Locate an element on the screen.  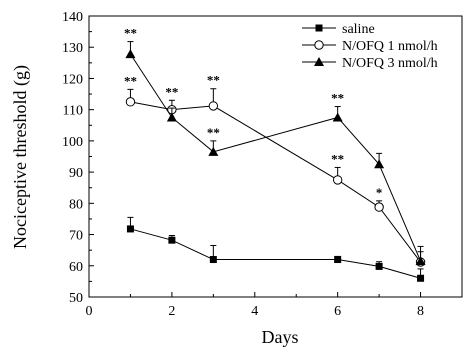
y-tick-label: 60 is located at coordinates (76, 267).